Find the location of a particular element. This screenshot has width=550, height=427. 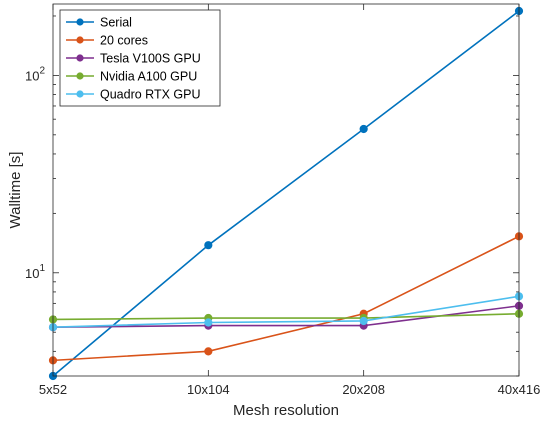

x-tick-label: 5x52 is located at coordinates (53, 389).